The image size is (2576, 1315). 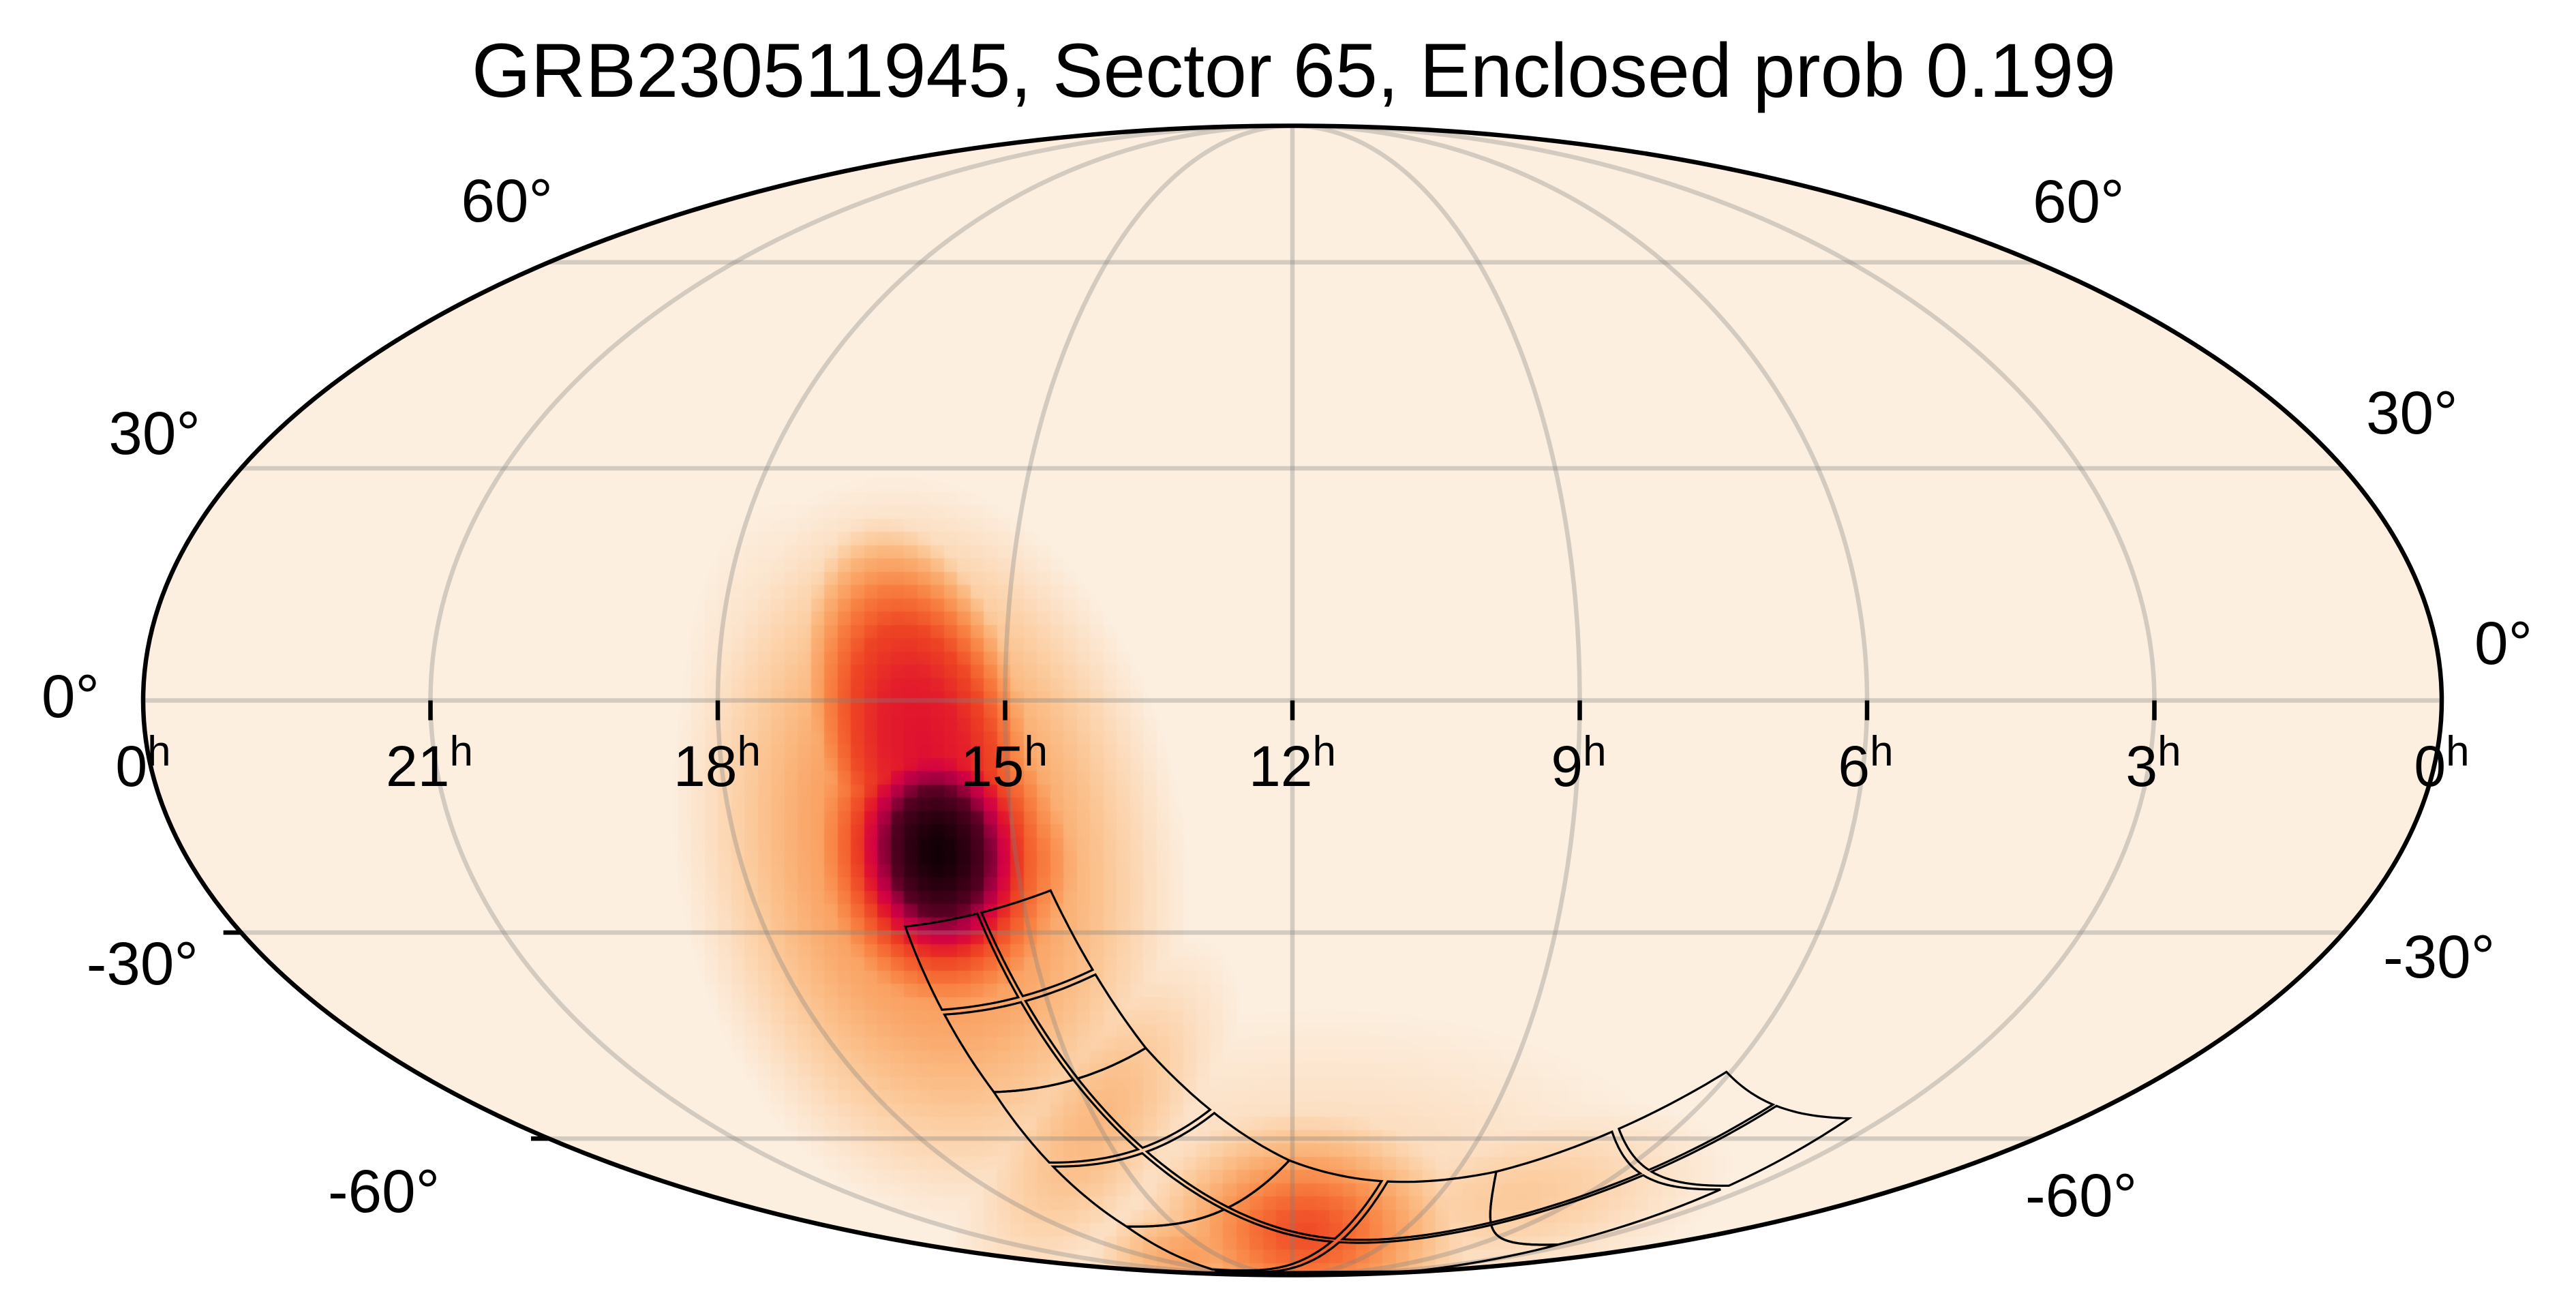 I want to click on svg-text: 21h, so click(x=430, y=763).